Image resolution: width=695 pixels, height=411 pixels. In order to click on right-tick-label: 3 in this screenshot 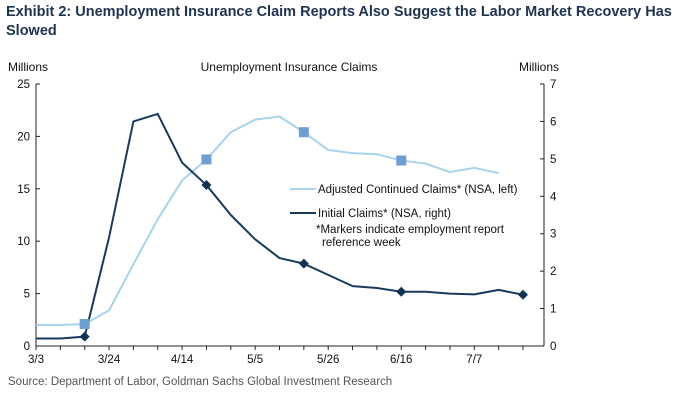, I will do `click(553, 235)`.